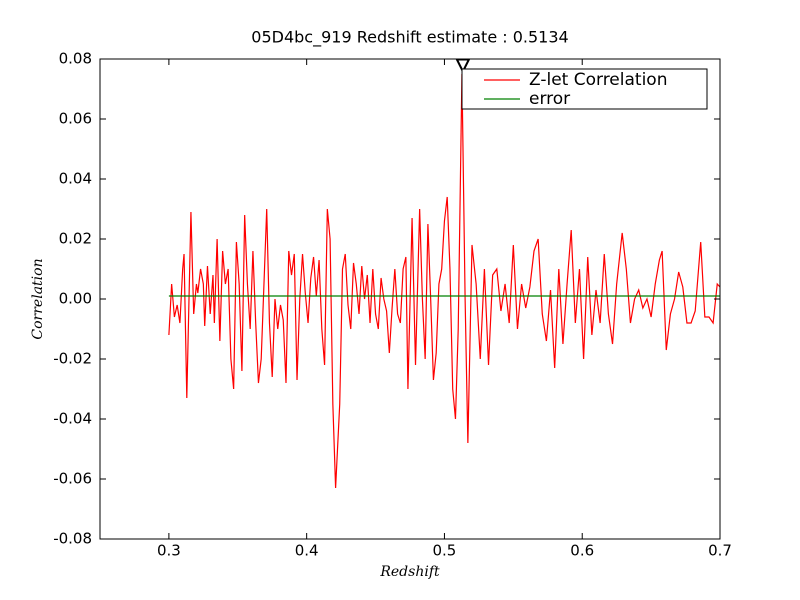 This screenshot has height=600, width=800. I want to click on y-tick-label: -0.04, so click(72, 419).